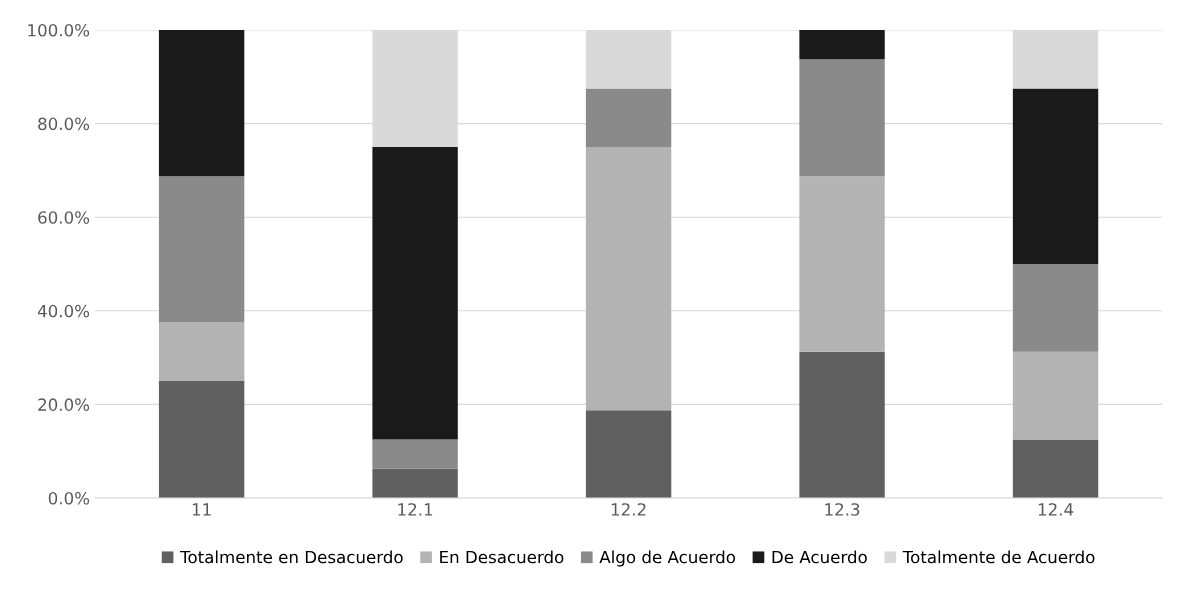 The height and width of the screenshot is (600, 1186). I want to click on y-tick-label: 100.0%, so click(59, 30).